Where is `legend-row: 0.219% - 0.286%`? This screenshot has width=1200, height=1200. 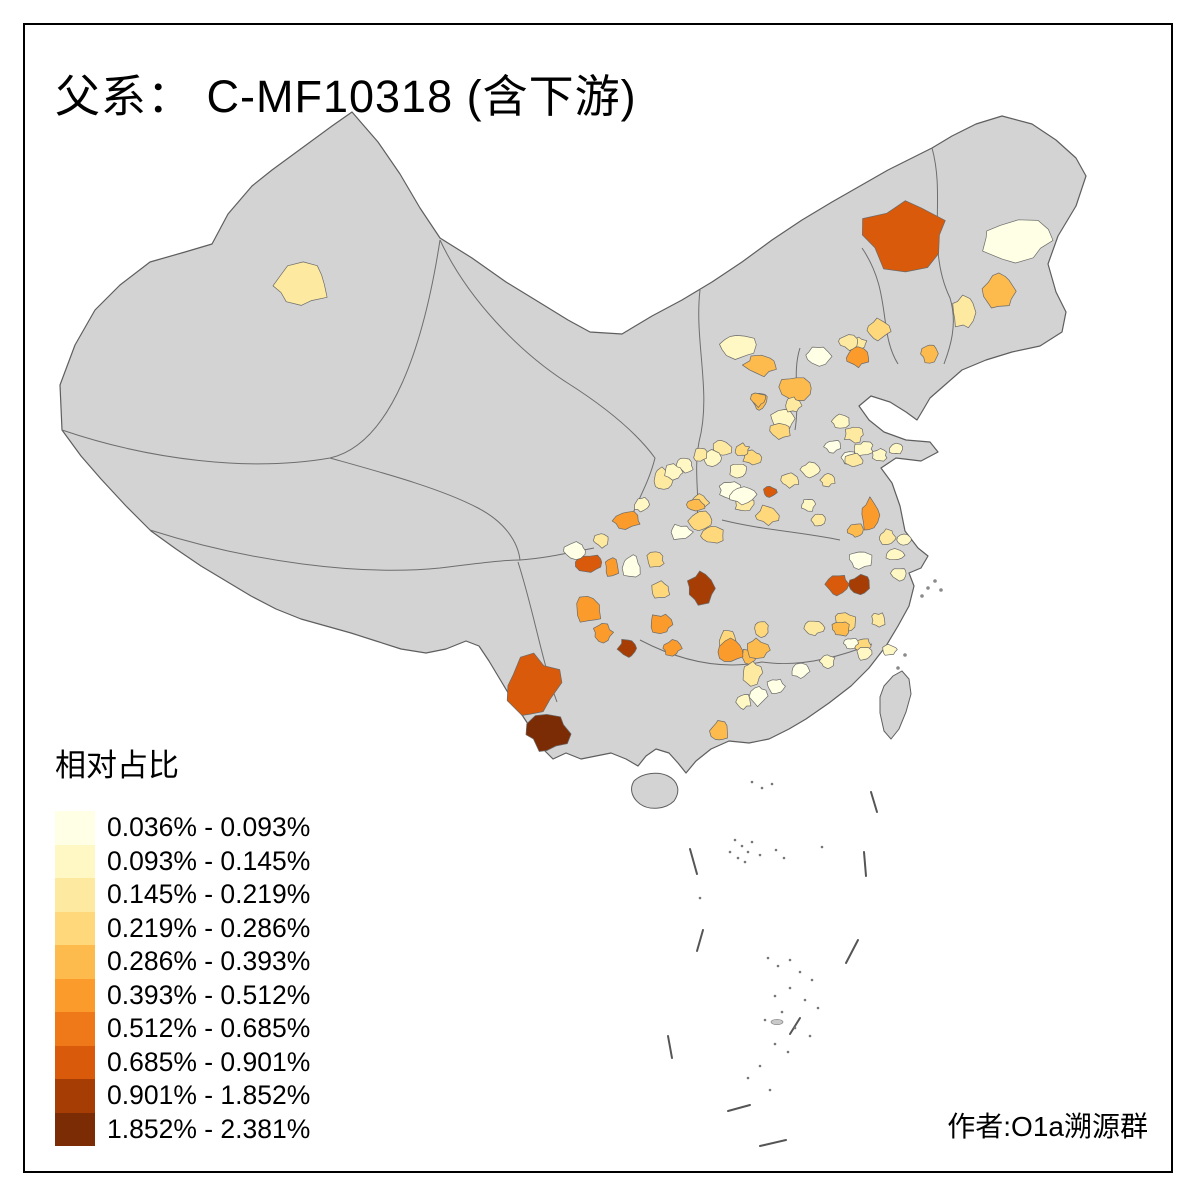 legend-row: 0.219% - 0.286% is located at coordinates (183, 928).